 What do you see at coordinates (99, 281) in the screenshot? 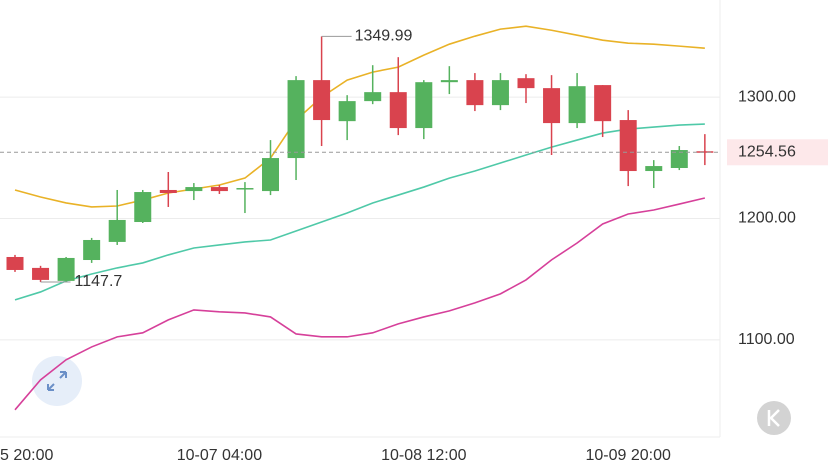
I see `low-label: 1147.7` at bounding box center [99, 281].